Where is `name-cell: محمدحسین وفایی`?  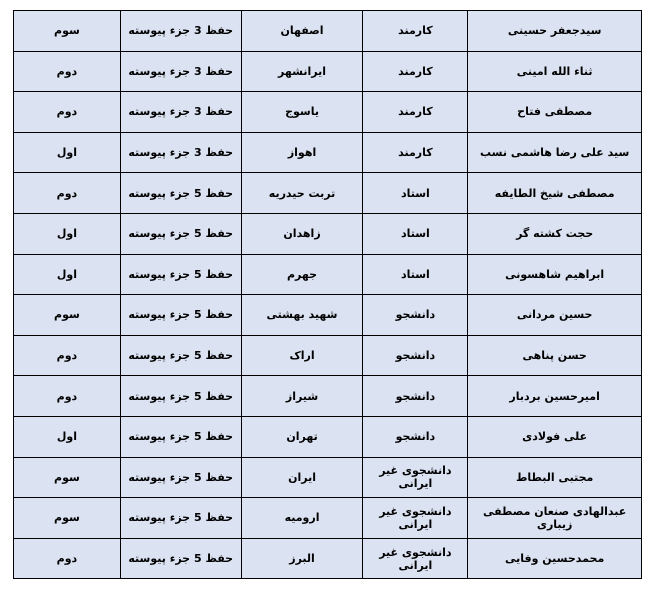 name-cell: محمدحسین وفایی is located at coordinates (554, 558).